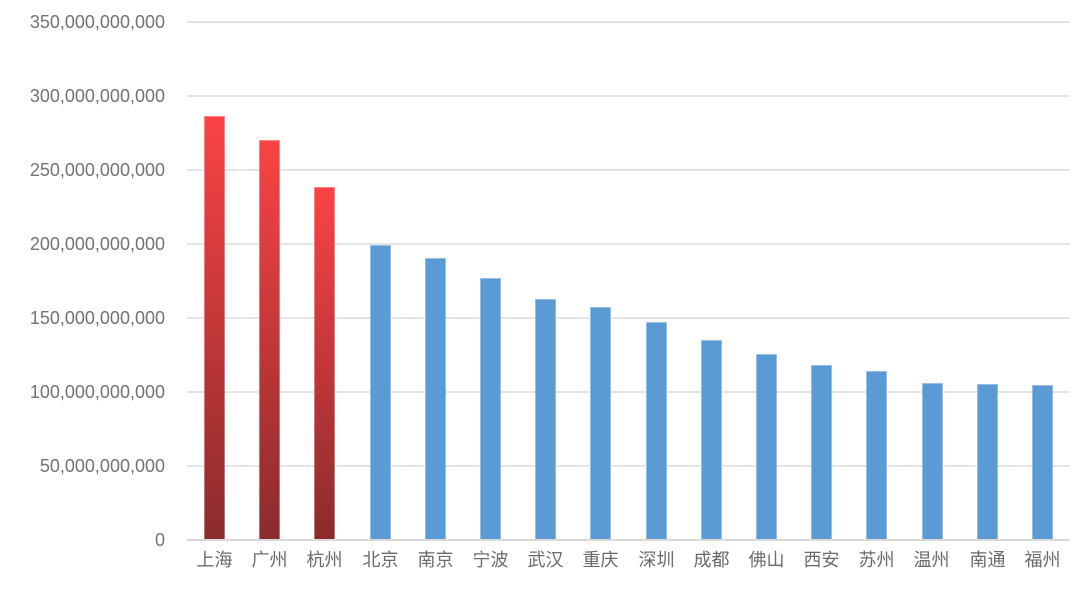 This screenshot has width=1080, height=590. I want to click on x-tick-label-16: 福州, so click(1042, 560).